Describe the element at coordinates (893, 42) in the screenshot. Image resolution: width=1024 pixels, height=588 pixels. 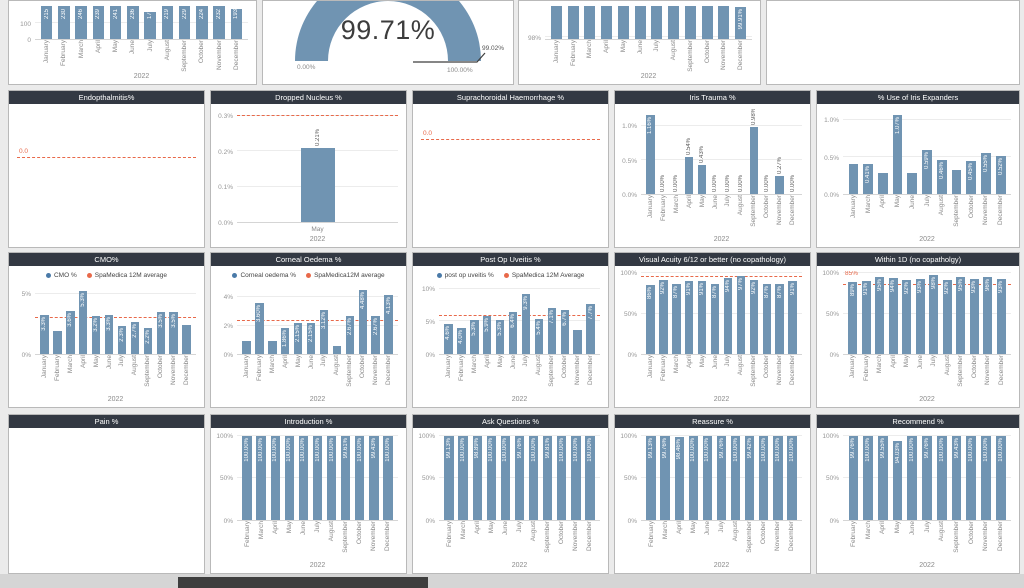
I see `panel-top-blank` at that location.